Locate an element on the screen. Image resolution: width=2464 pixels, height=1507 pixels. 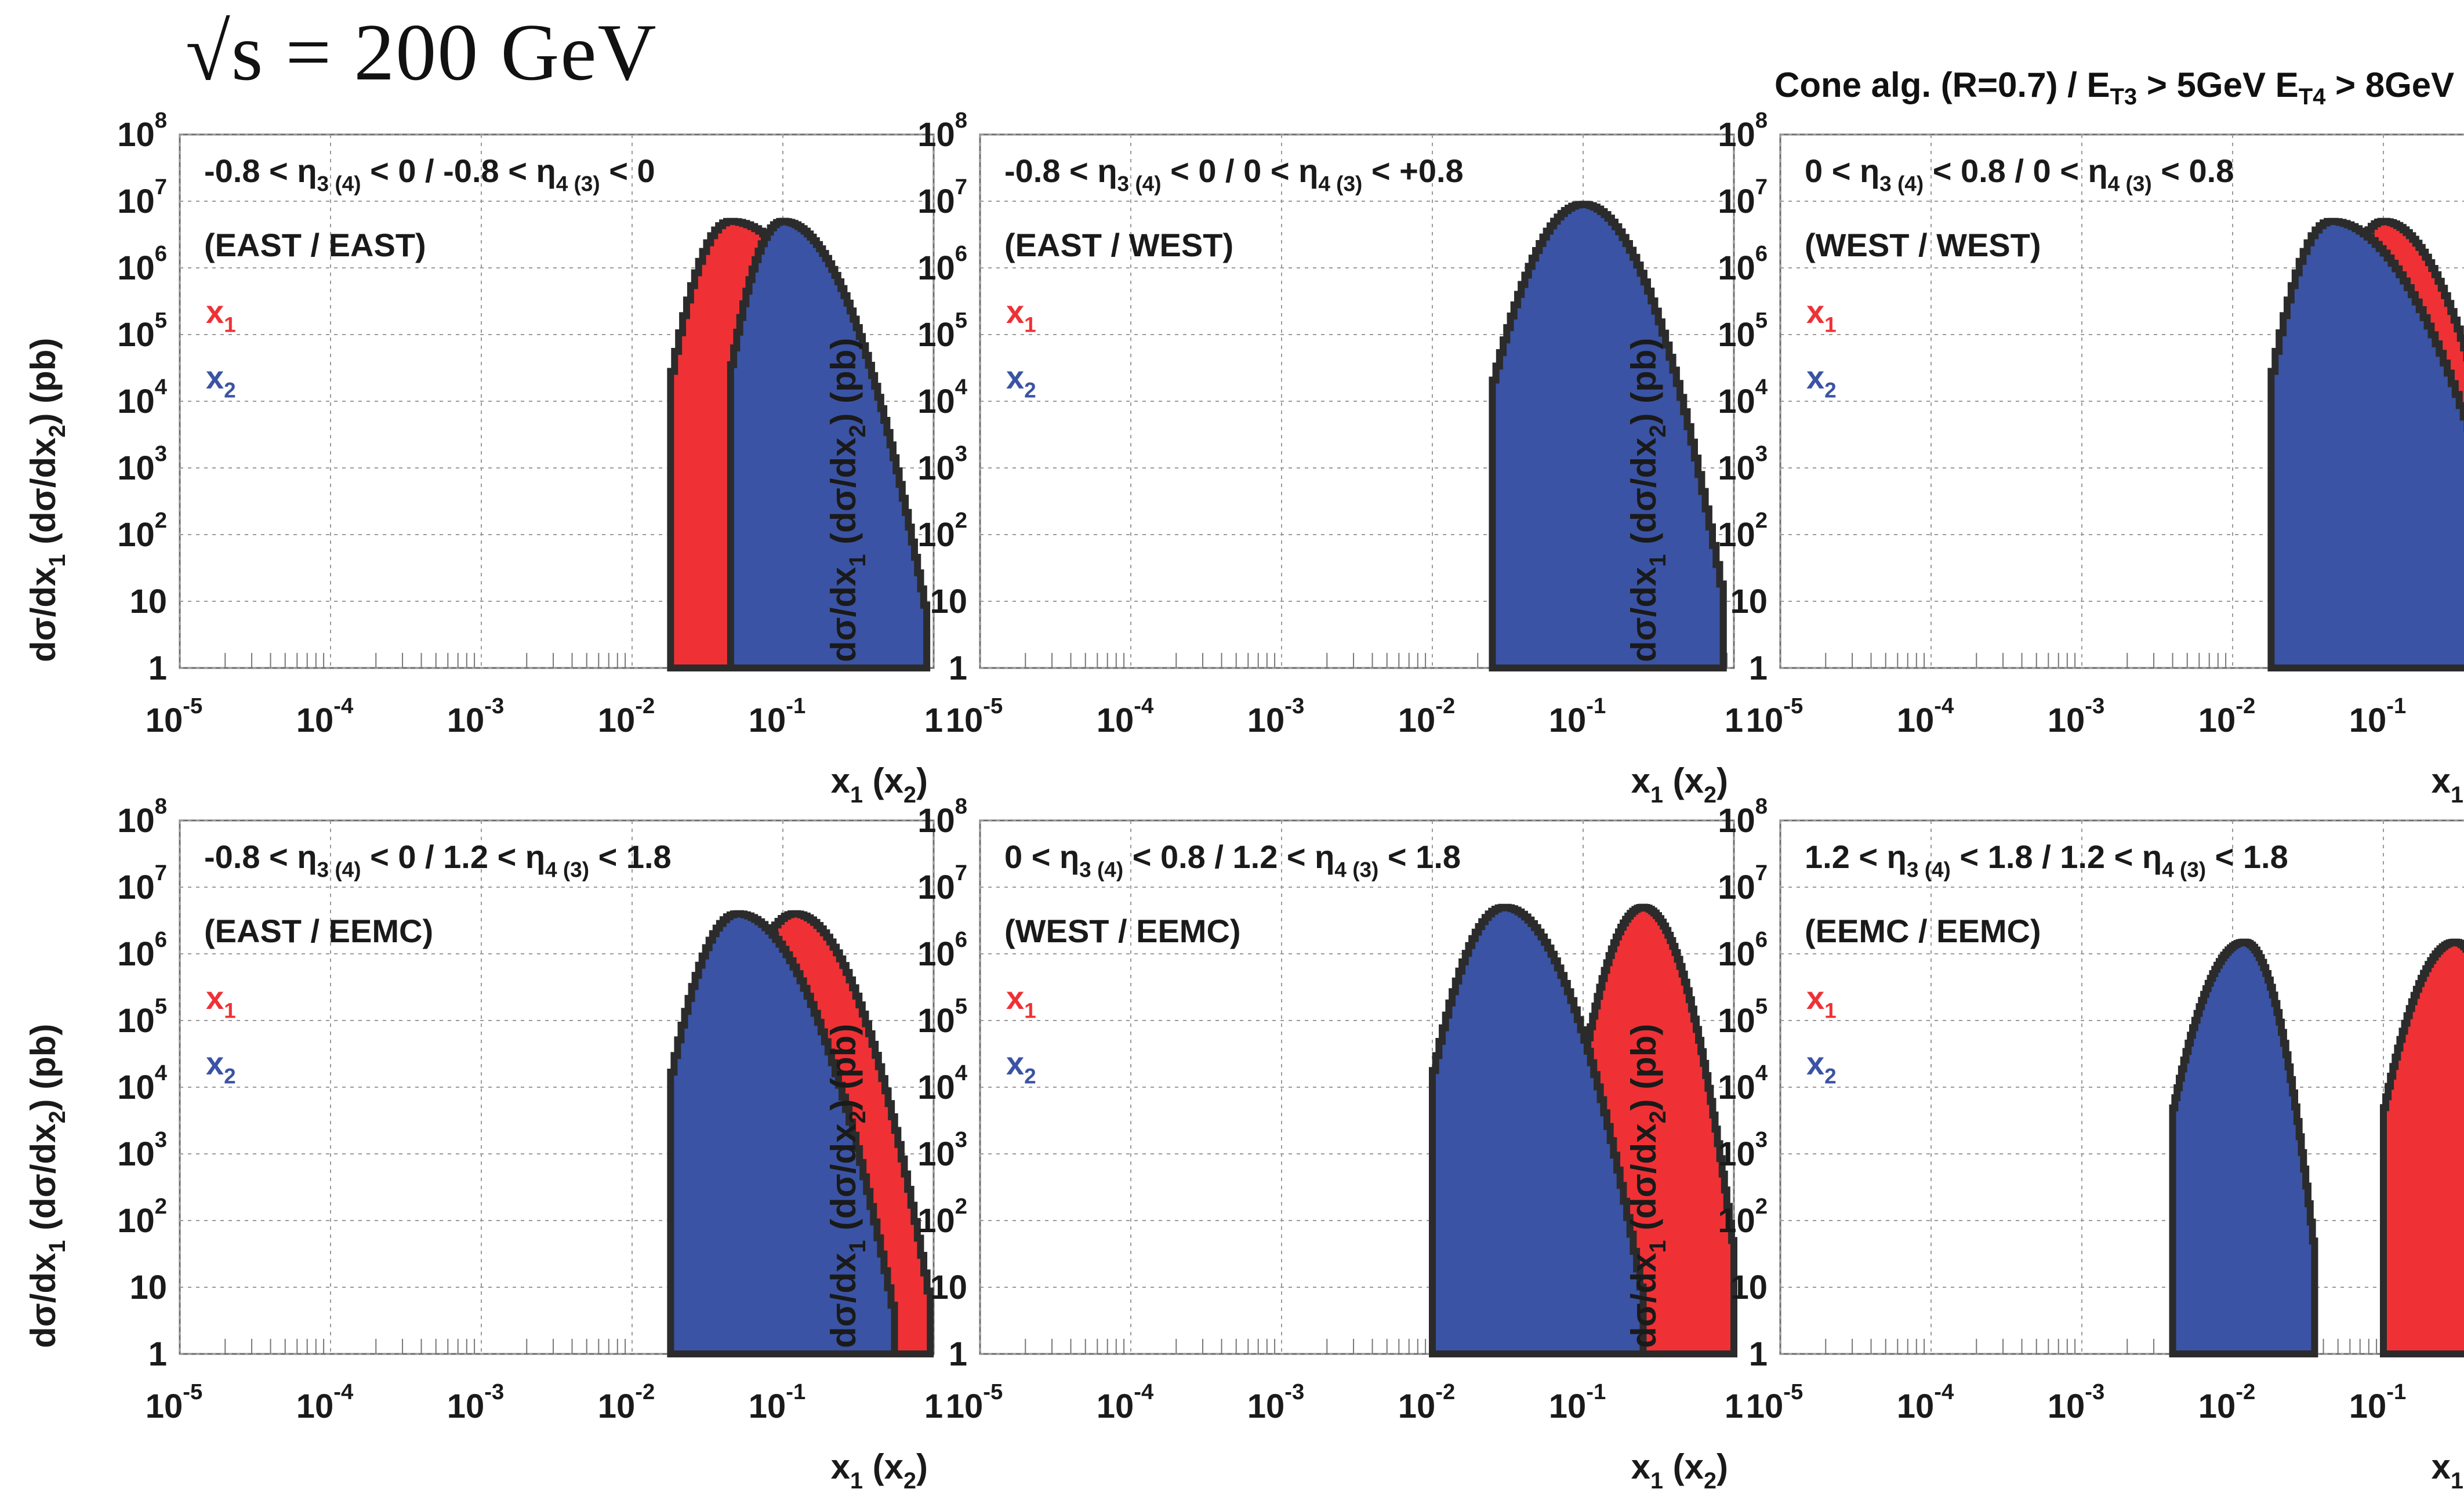
energy-title-text: √s = 200 GeV is located at coordinates (422, 53).